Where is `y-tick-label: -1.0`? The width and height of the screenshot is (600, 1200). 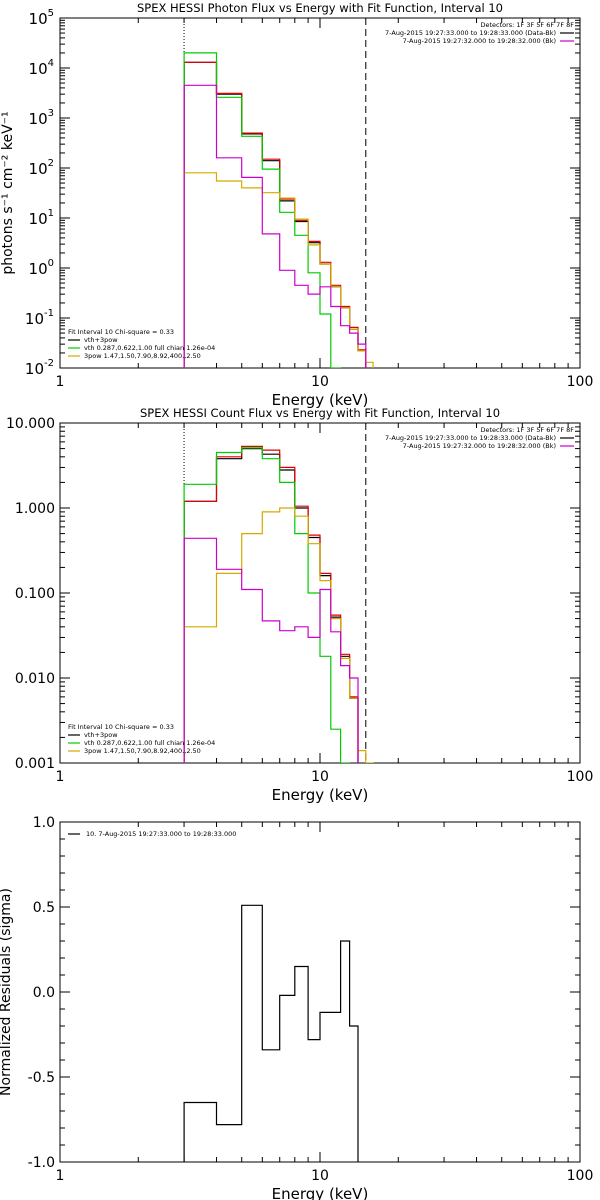
y-tick-label: -1.0 is located at coordinates (41, 1163).